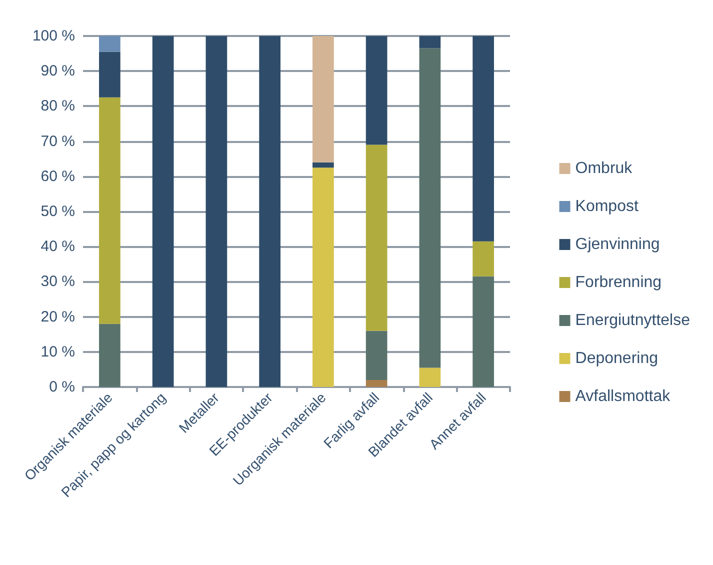 Image resolution: width=713 pixels, height=565 pixels. I want to click on legend-label: Kompost, so click(607, 206).